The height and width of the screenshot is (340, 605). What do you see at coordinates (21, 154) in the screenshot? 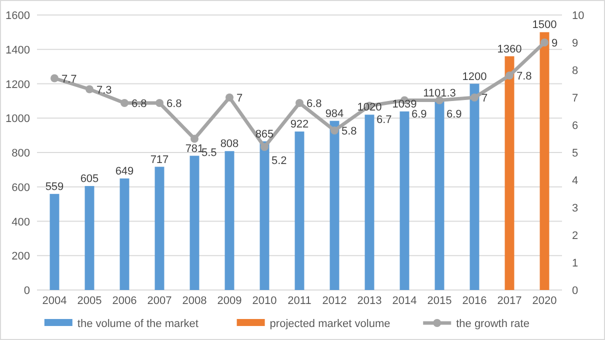
I see `y-tick-label: 800` at bounding box center [21, 154].